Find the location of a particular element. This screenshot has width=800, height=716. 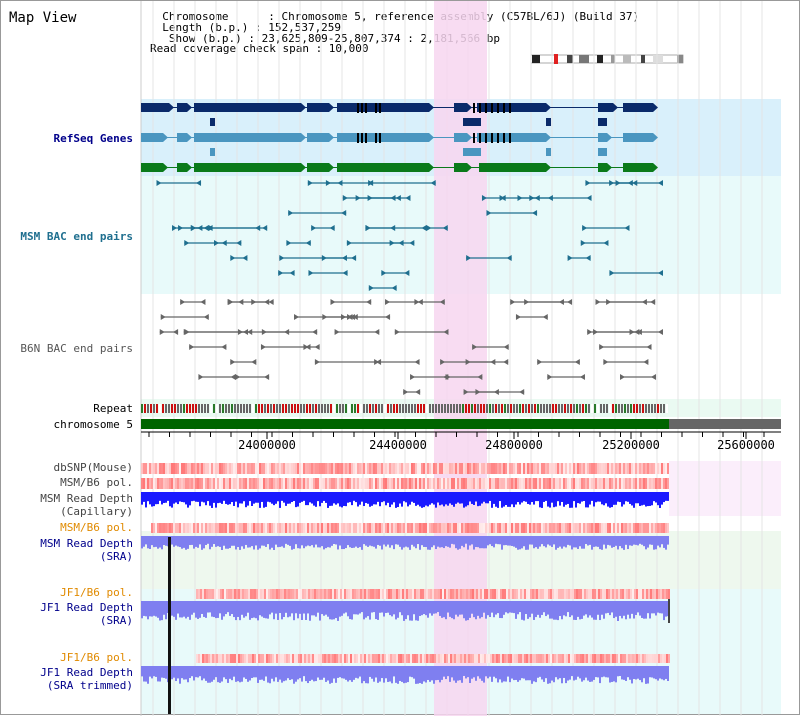

track-label: Repeat is located at coordinates (113, 408).